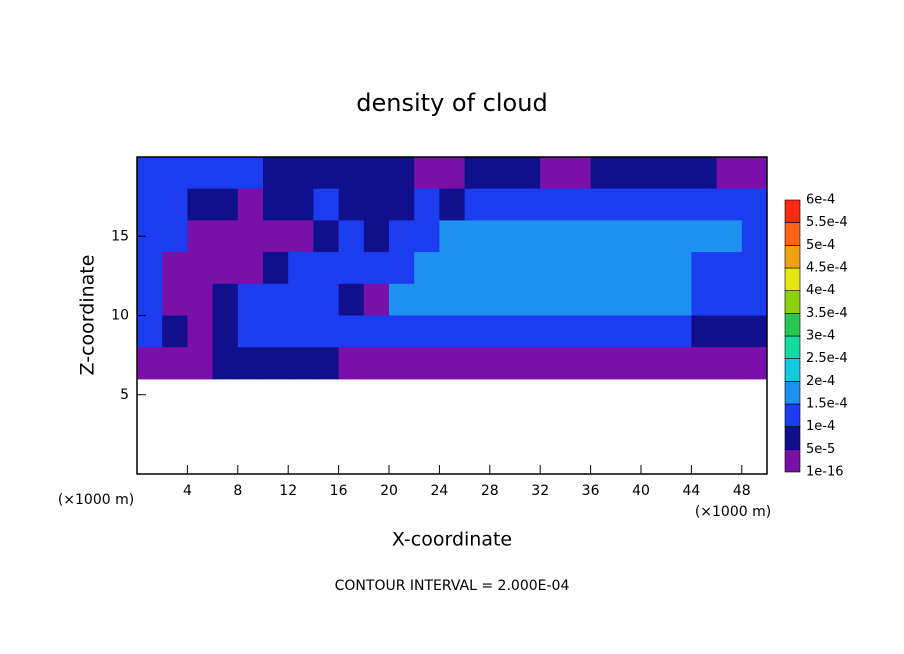 The image size is (904, 654). What do you see at coordinates (820, 426) in the screenshot?
I see `colorbar-label: 1e-4` at bounding box center [820, 426].